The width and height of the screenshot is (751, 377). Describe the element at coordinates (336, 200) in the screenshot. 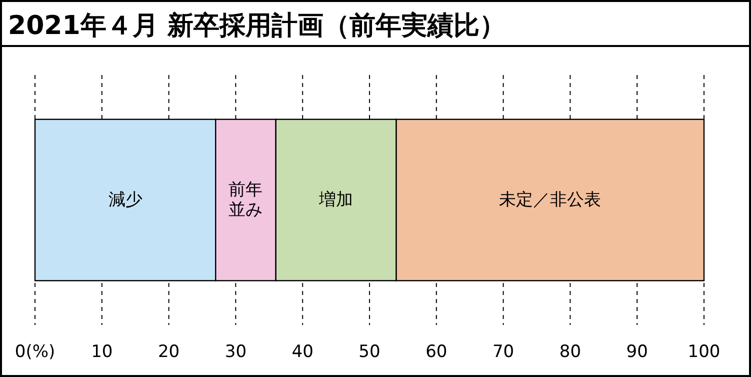

I see `series-label: 増加` at that location.